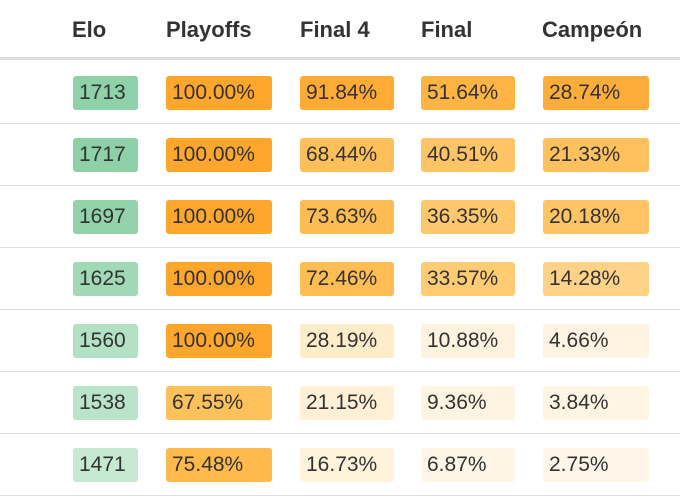 This screenshot has width=680, height=500. Describe the element at coordinates (219, 465) in the screenshot. I see `playoffs-value: 75.48%` at that location.